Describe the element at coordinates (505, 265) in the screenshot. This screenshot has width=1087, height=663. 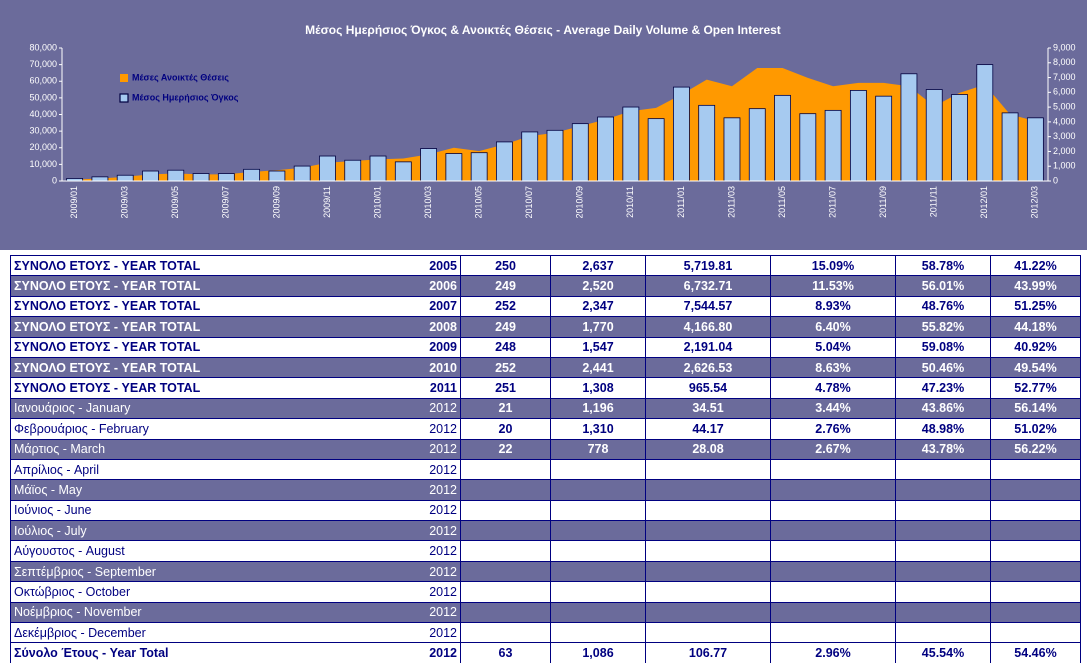
I see `table-cell: 250` at that location.